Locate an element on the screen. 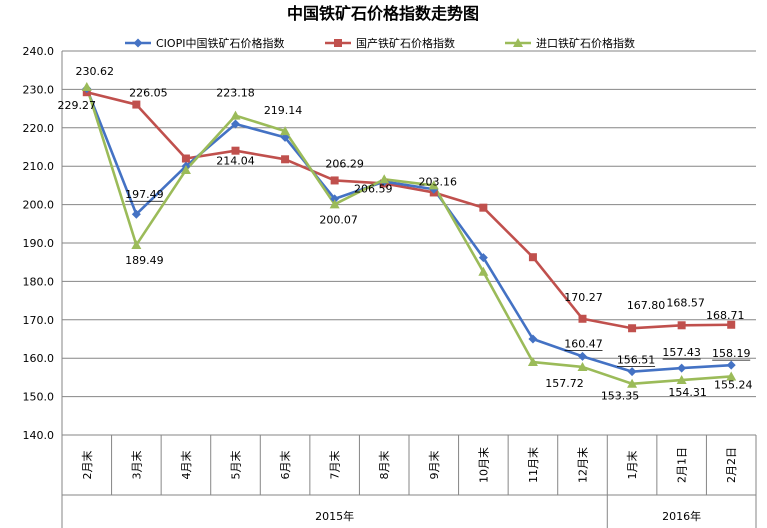 This screenshot has height=528, width=767. y-tick-label: 210.0 is located at coordinates (39, 166).